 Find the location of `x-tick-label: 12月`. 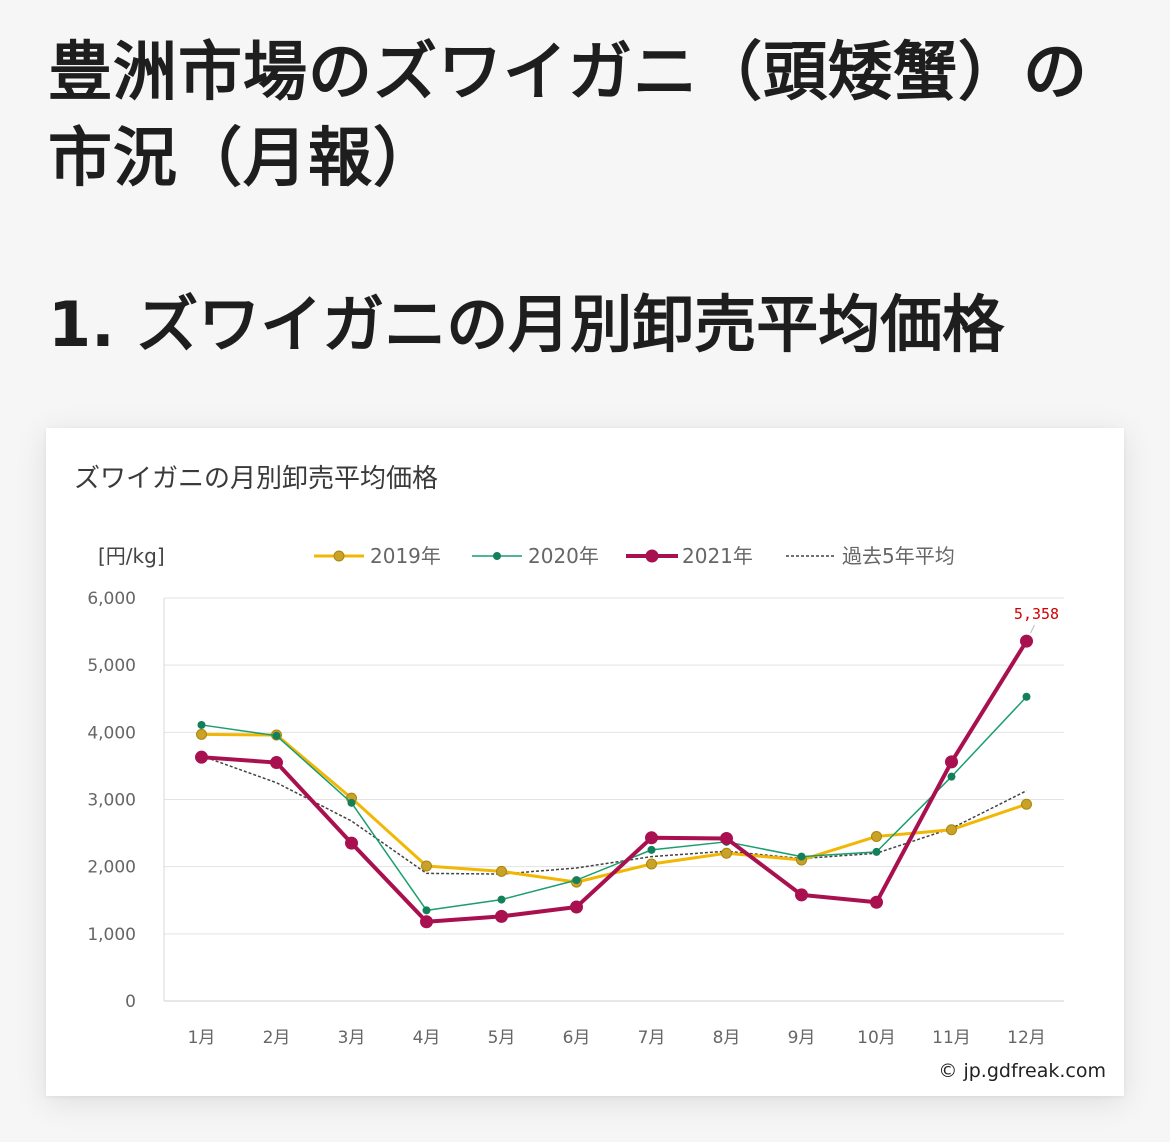

x-tick-label: 12月 is located at coordinates (1026, 1038).